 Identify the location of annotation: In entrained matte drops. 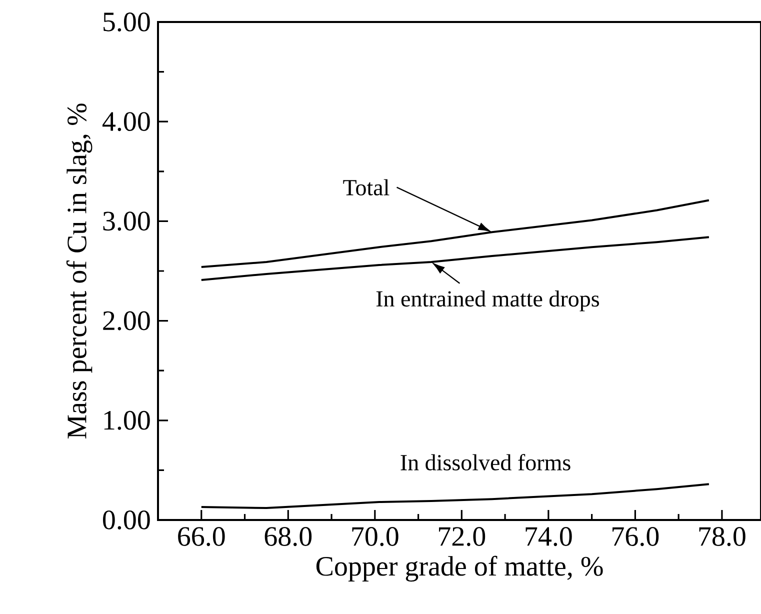
(487, 301).